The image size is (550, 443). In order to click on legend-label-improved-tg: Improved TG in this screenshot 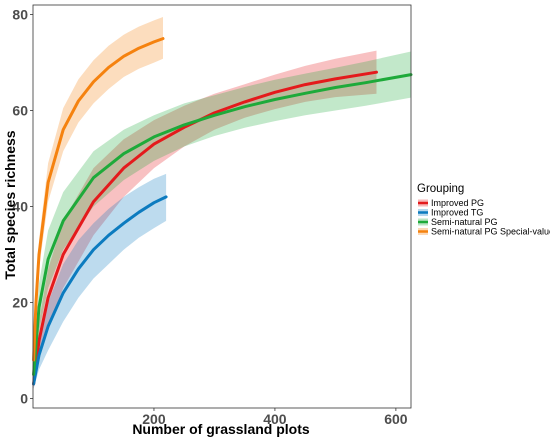, I will do `click(457, 213)`.